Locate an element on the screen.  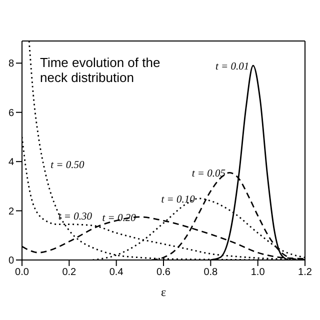
y-tick-label: 4 is located at coordinates (11, 162).